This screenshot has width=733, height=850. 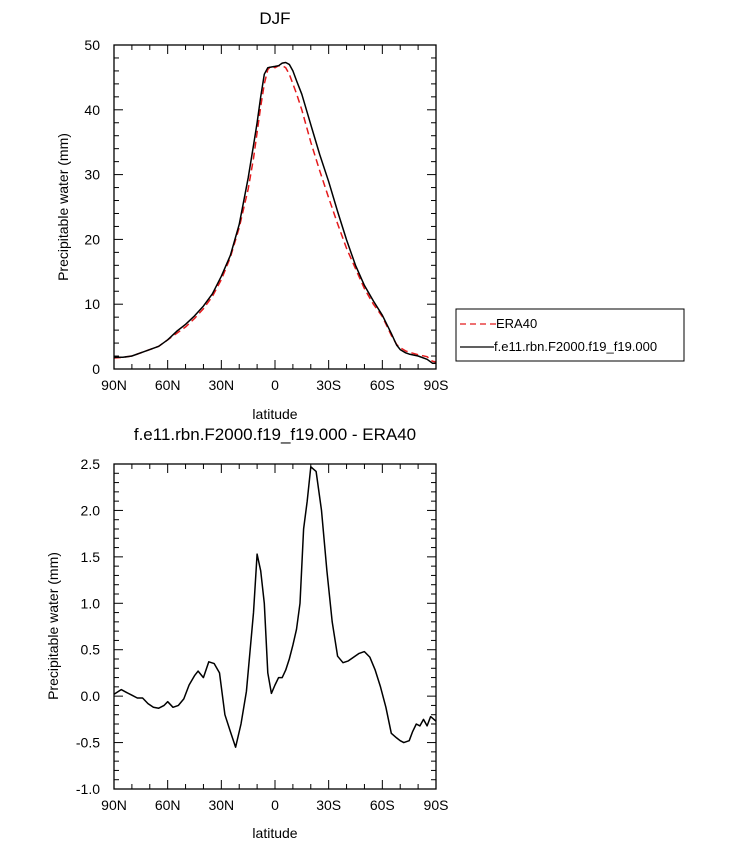 What do you see at coordinates (274, 18) in the screenshot?
I see `top-chart-title: DJF` at bounding box center [274, 18].